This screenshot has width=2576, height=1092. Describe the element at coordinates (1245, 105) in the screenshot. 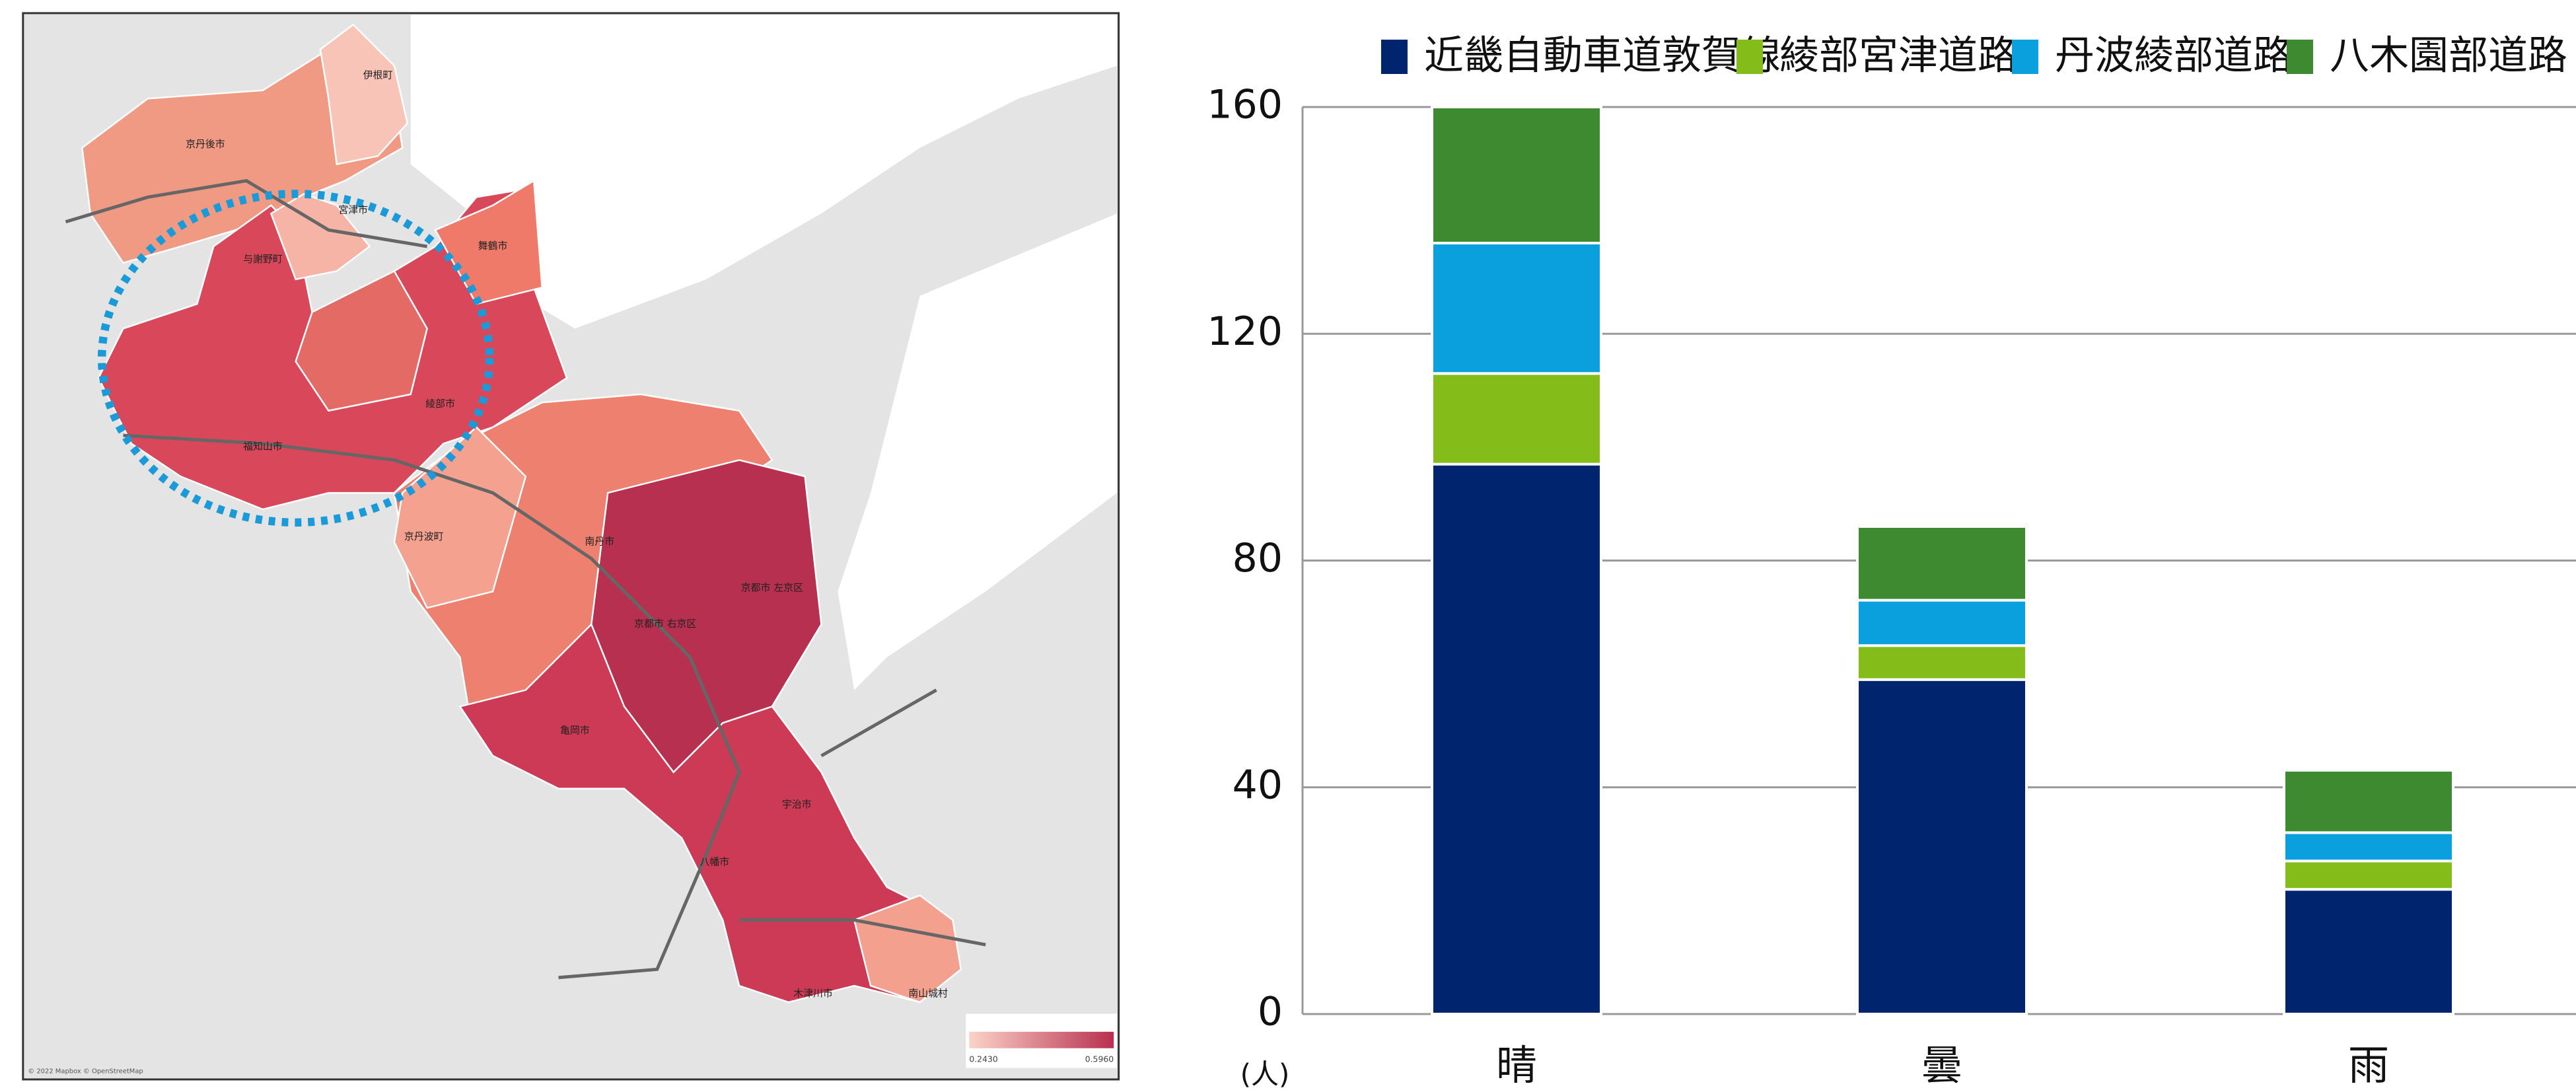

I see `y-tick-label: 160` at that location.